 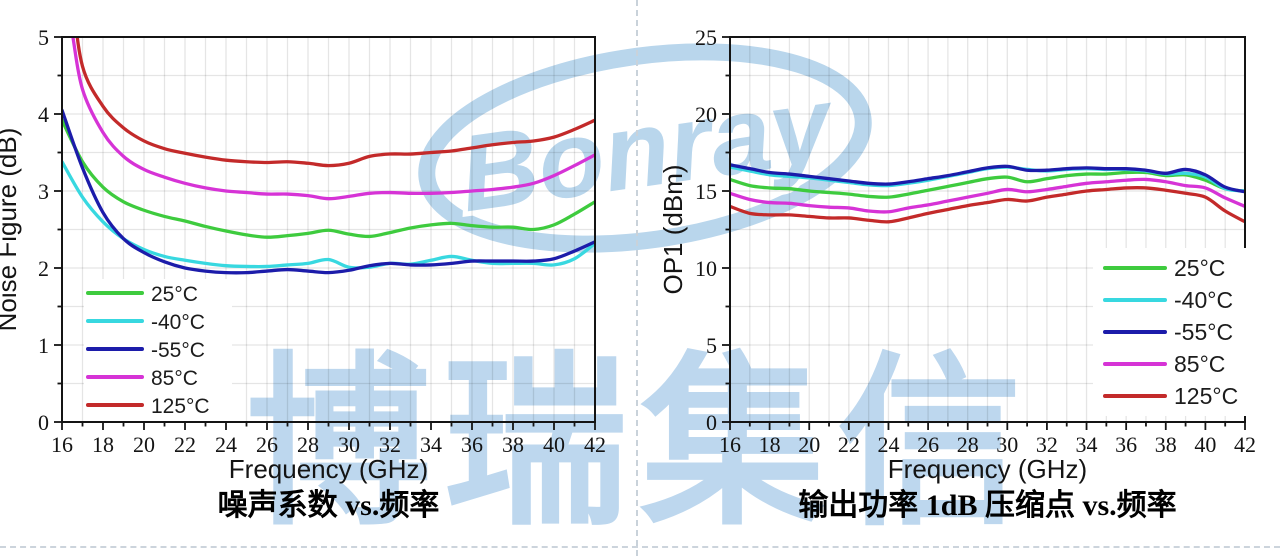 I want to click on series-group, so click(x=987, y=193).